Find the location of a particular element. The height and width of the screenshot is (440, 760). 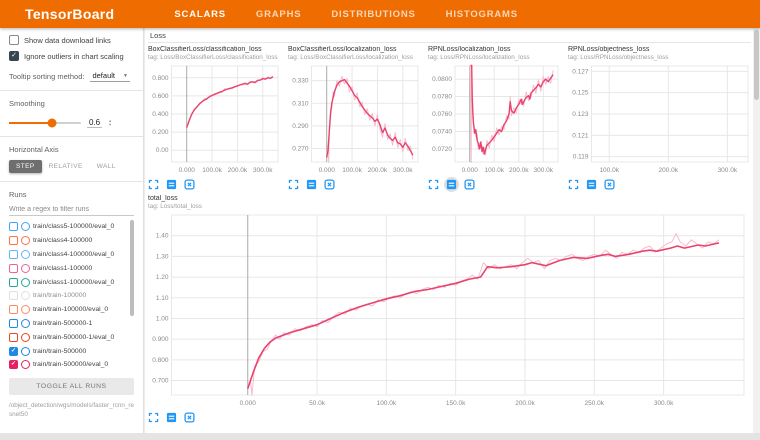

bottom-edge is located at coordinates (380, 436).